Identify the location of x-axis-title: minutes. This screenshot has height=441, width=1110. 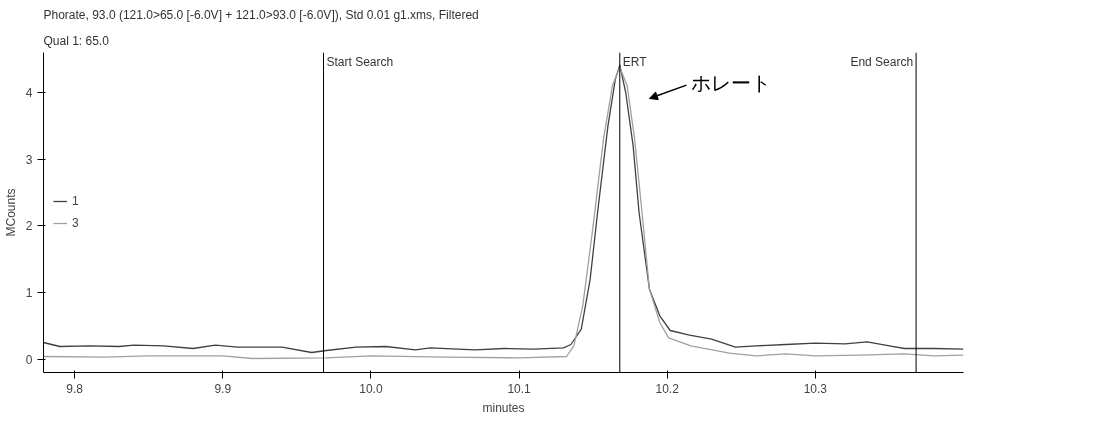
(503, 407).